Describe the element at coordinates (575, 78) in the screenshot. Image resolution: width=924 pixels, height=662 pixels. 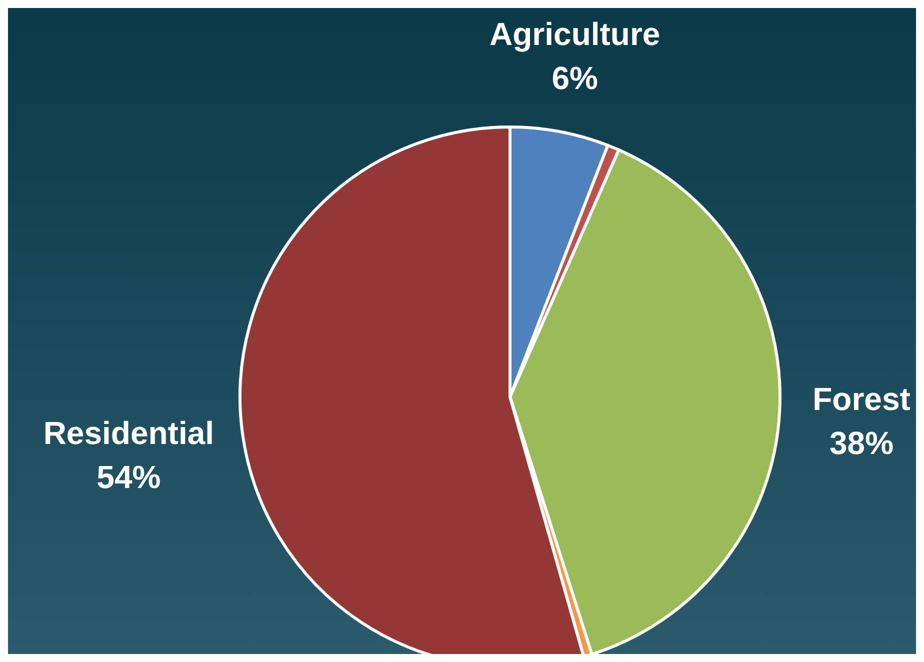
I see `data-label: 6%` at that location.